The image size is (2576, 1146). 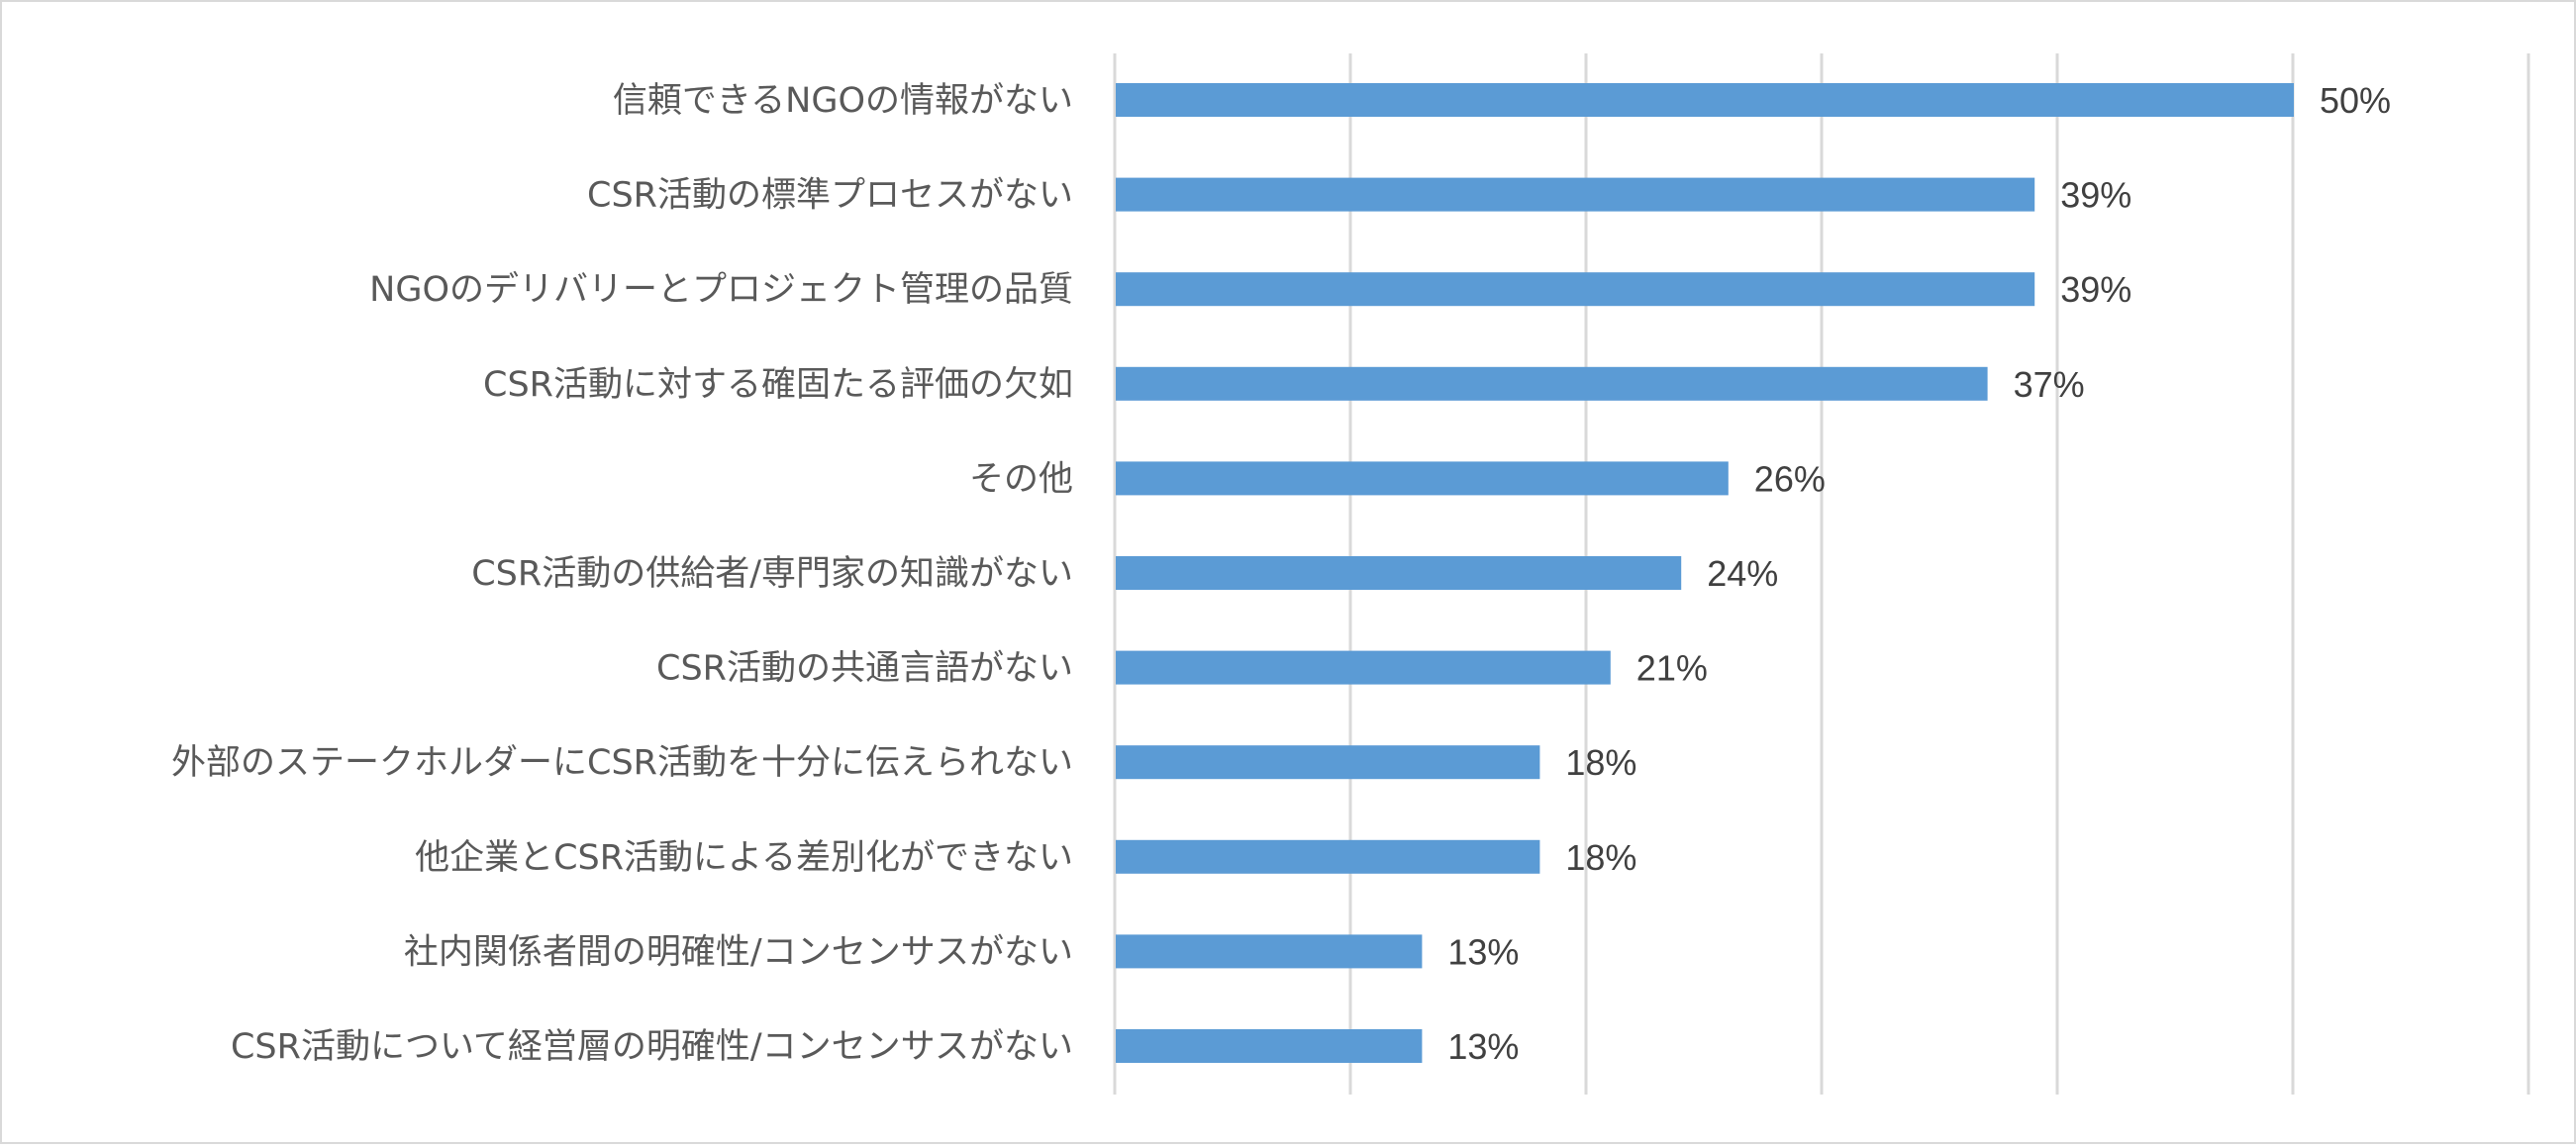 I want to click on category-label: 他企業とCSR活動による差別化ができない, so click(x=744, y=858).